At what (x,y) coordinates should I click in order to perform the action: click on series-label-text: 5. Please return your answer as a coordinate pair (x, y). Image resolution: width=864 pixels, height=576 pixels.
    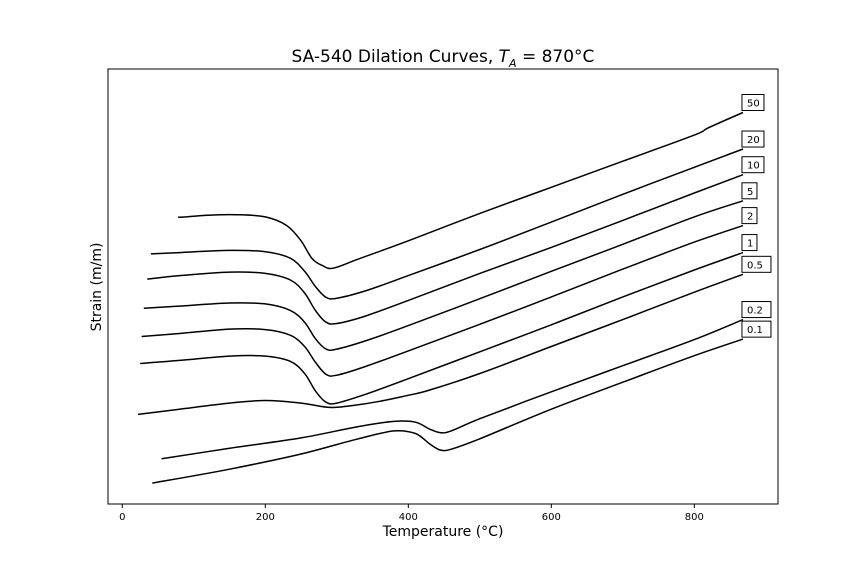
    Looking at the image, I should click on (750, 192).